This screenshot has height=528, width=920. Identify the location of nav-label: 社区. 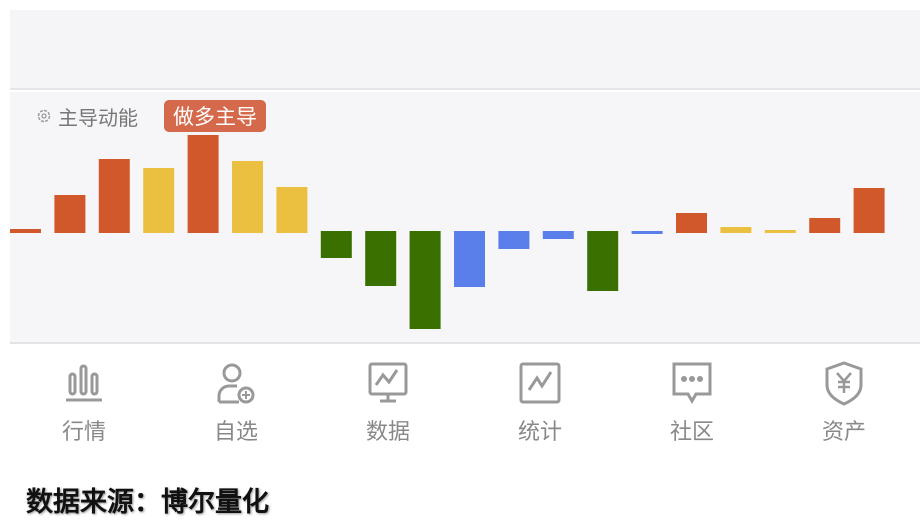
(691, 432).